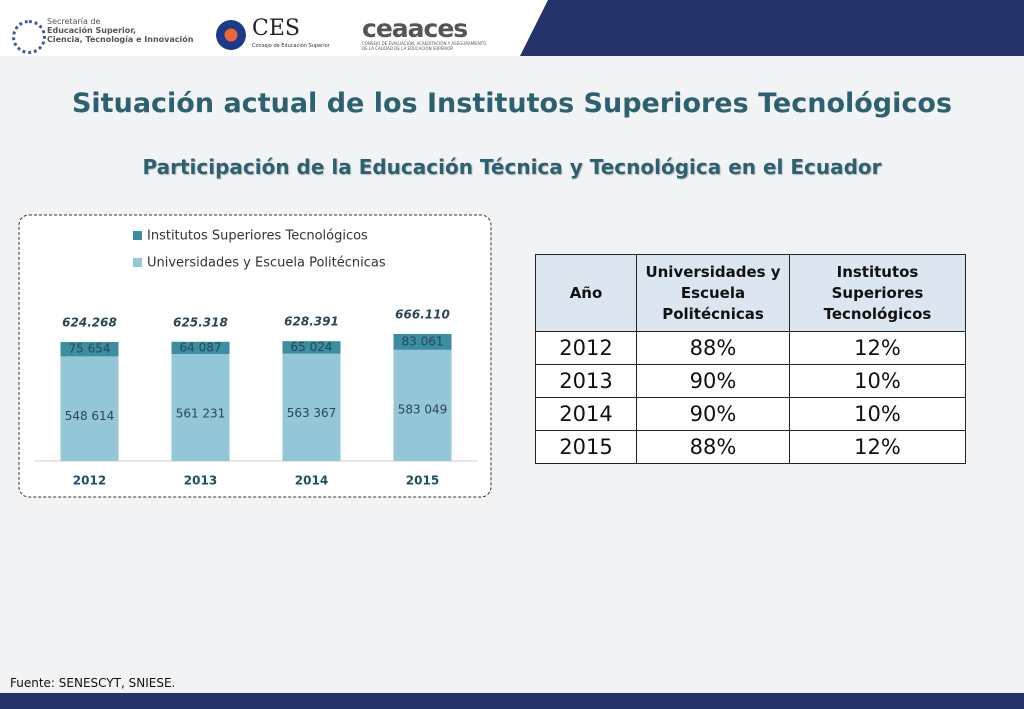 The width and height of the screenshot is (1024, 709). What do you see at coordinates (200, 322) in the screenshot?
I see `total-label: 625.318` at bounding box center [200, 322].